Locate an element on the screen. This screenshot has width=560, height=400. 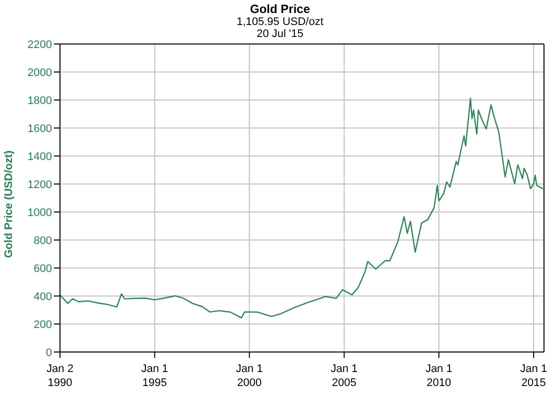
y-tick-label: 2000 is located at coordinates (40, 72).